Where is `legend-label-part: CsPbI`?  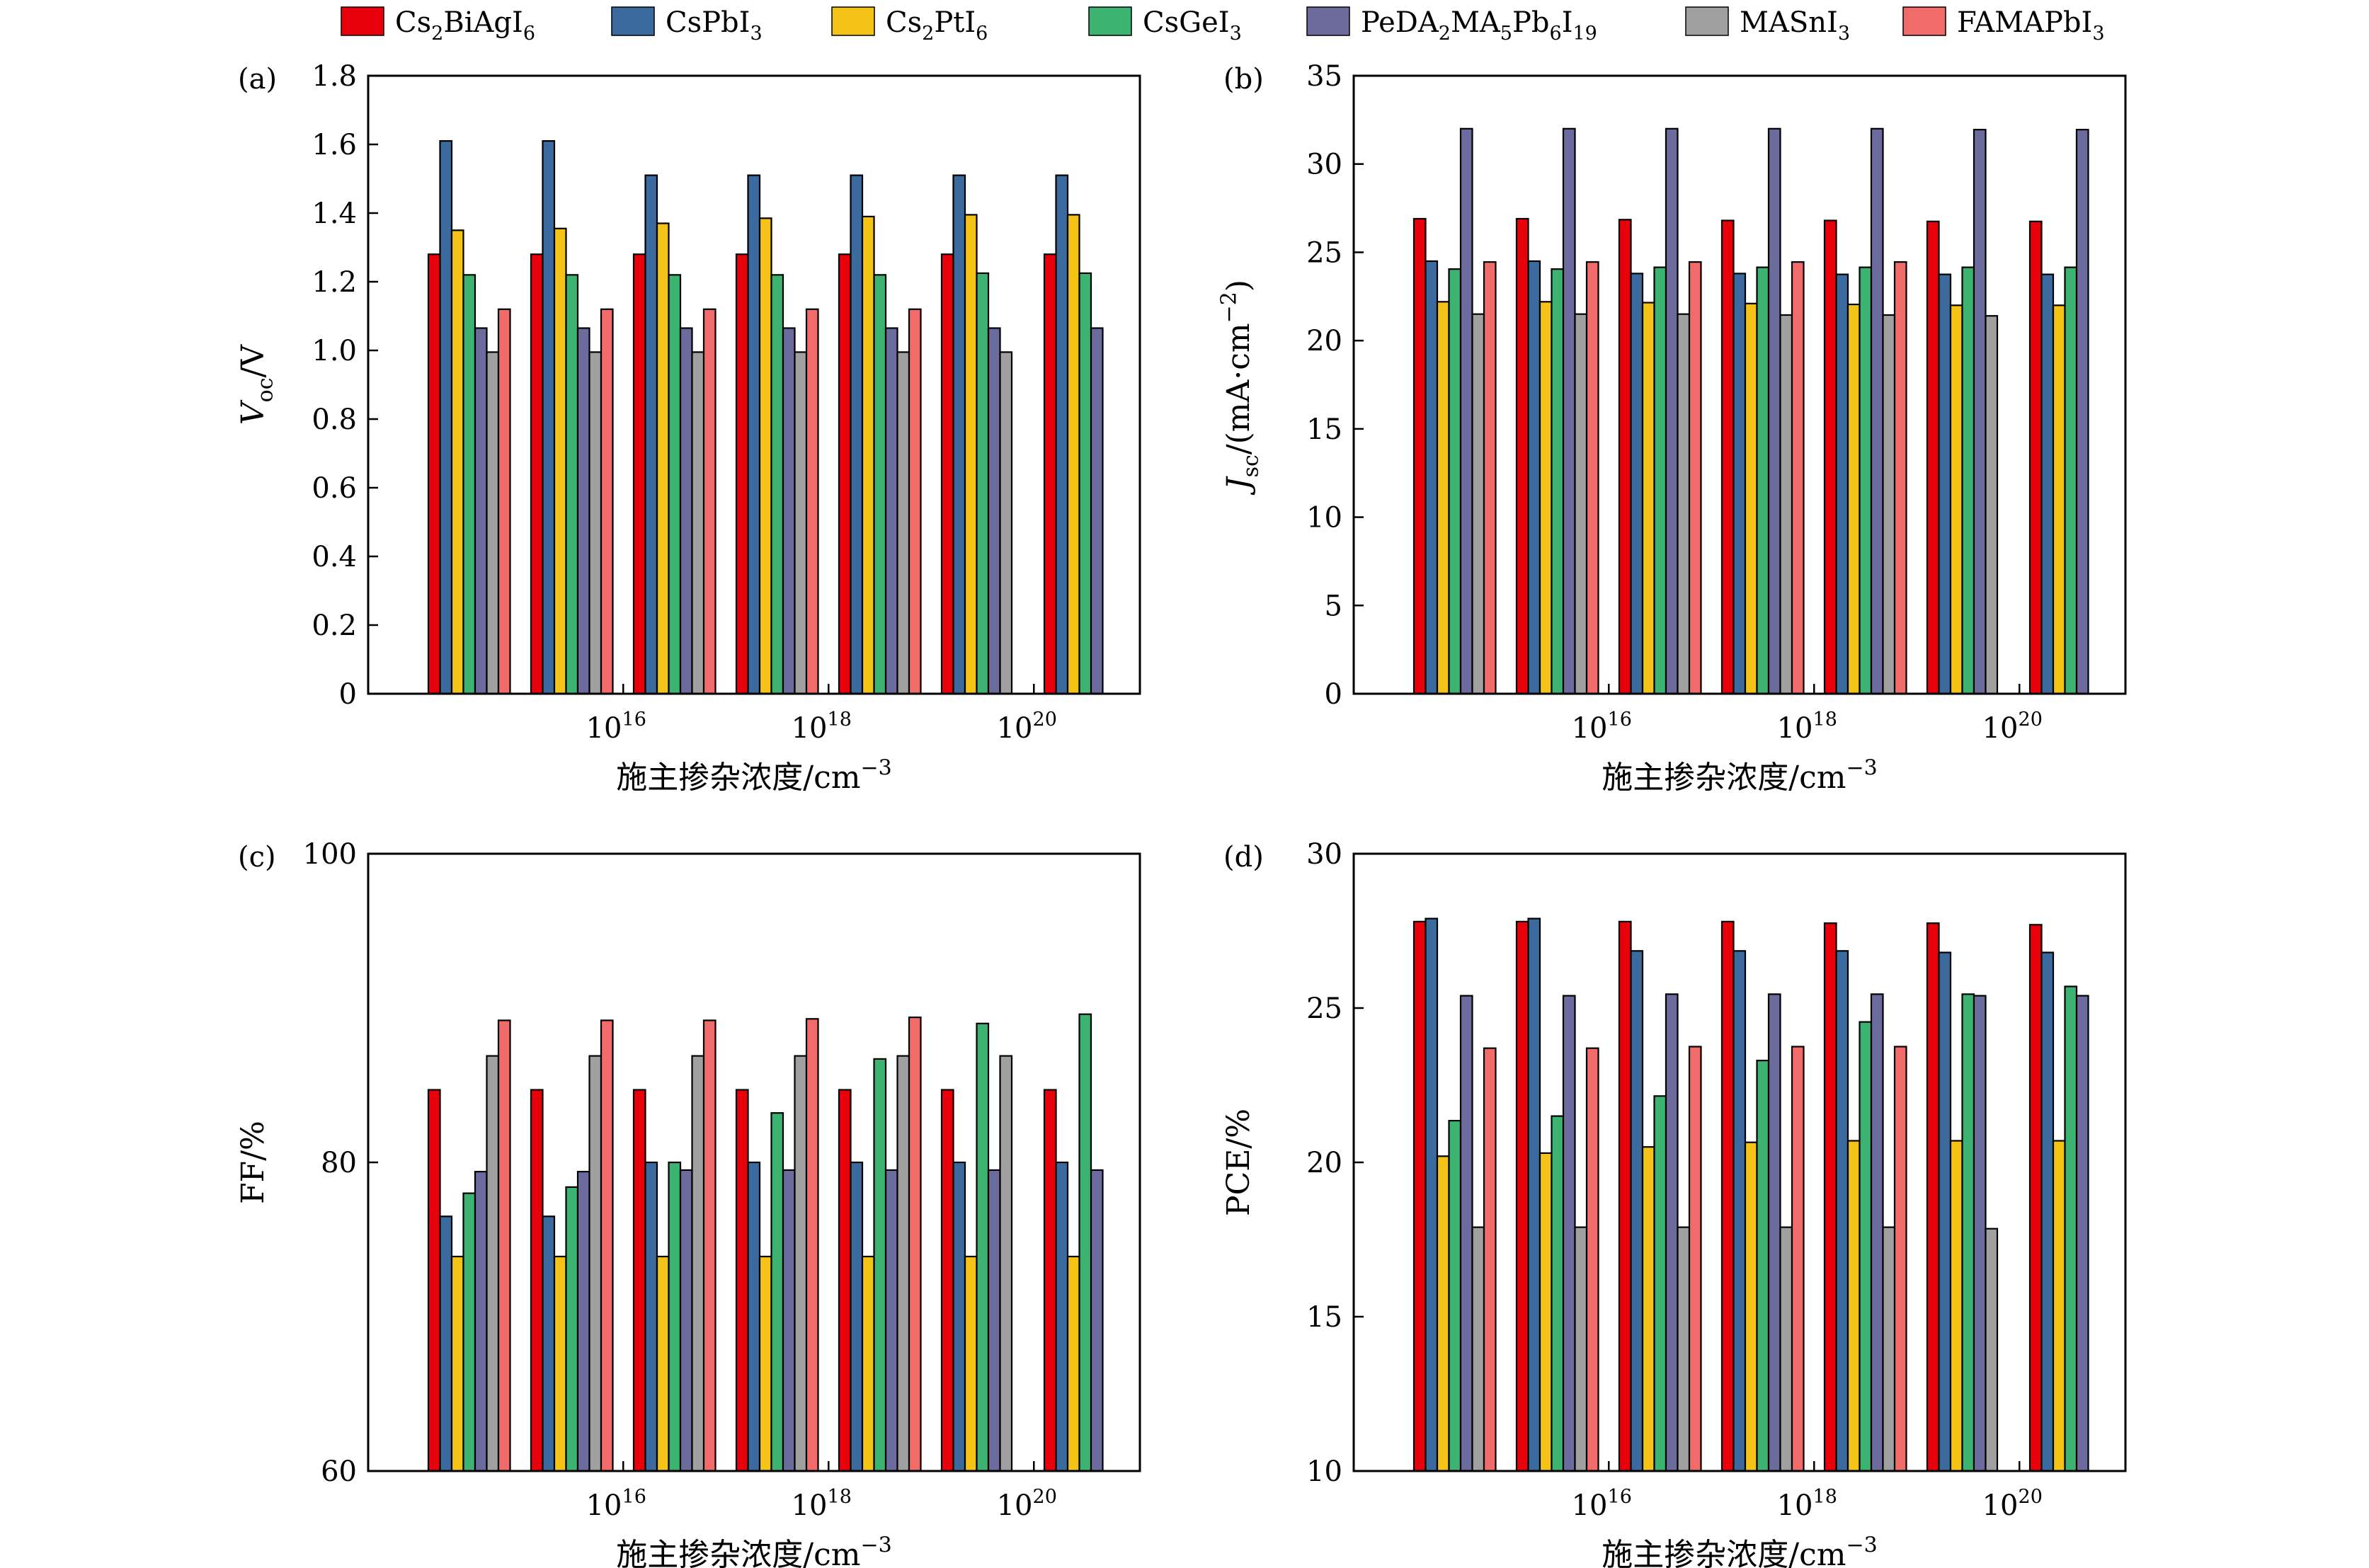
legend-label-part: CsPbI is located at coordinates (708, 22).